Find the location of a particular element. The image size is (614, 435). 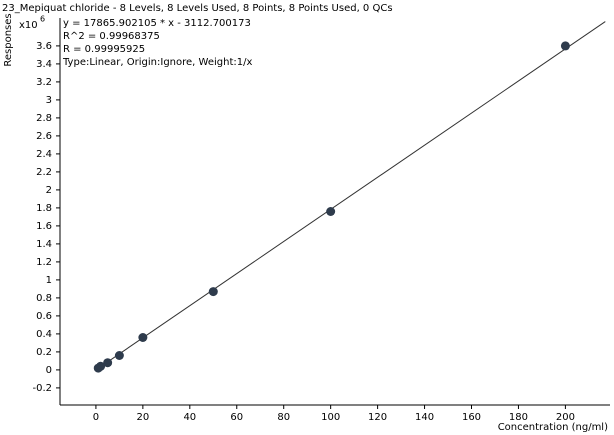

x-tick-label: 100 is located at coordinates (330, 417).